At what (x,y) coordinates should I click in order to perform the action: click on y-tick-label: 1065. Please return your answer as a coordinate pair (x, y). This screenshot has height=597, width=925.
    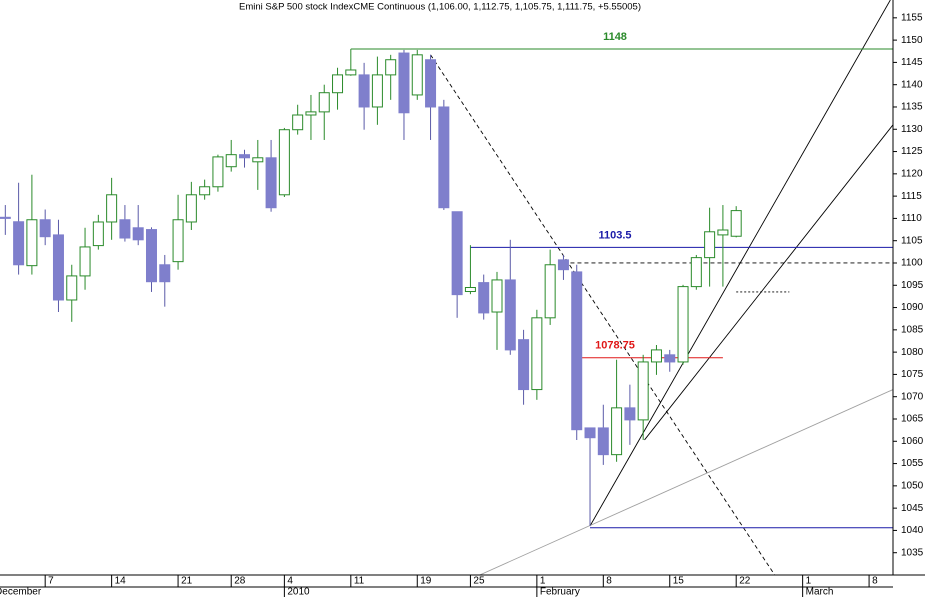
    Looking at the image, I should click on (912, 419).